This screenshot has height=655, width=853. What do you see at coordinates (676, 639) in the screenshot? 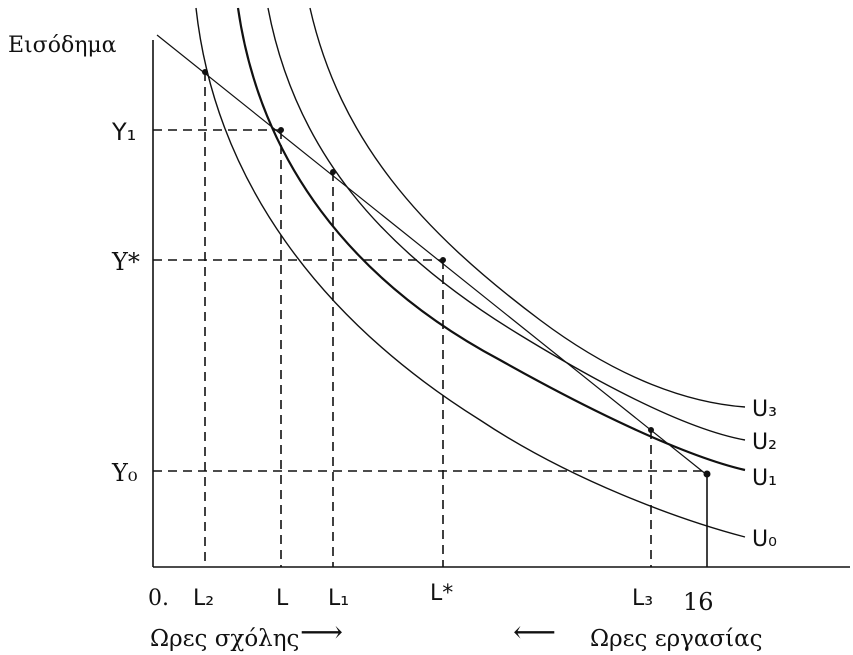
I see `work-hours-label: Ωρες εργασίας` at bounding box center [676, 639].